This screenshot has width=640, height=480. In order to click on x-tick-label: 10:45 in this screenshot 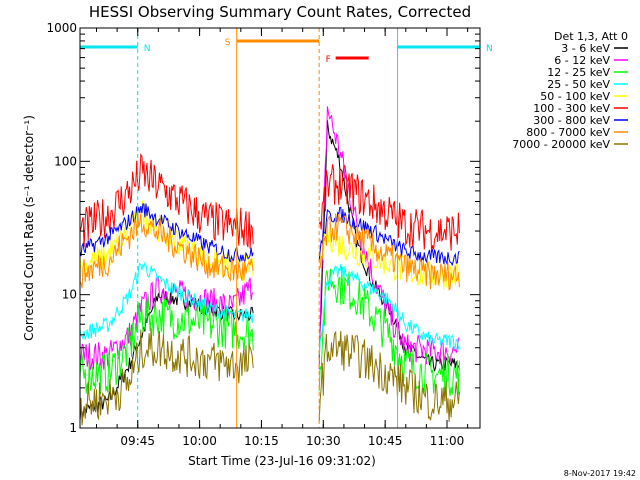, I will do `click(385, 441)`.